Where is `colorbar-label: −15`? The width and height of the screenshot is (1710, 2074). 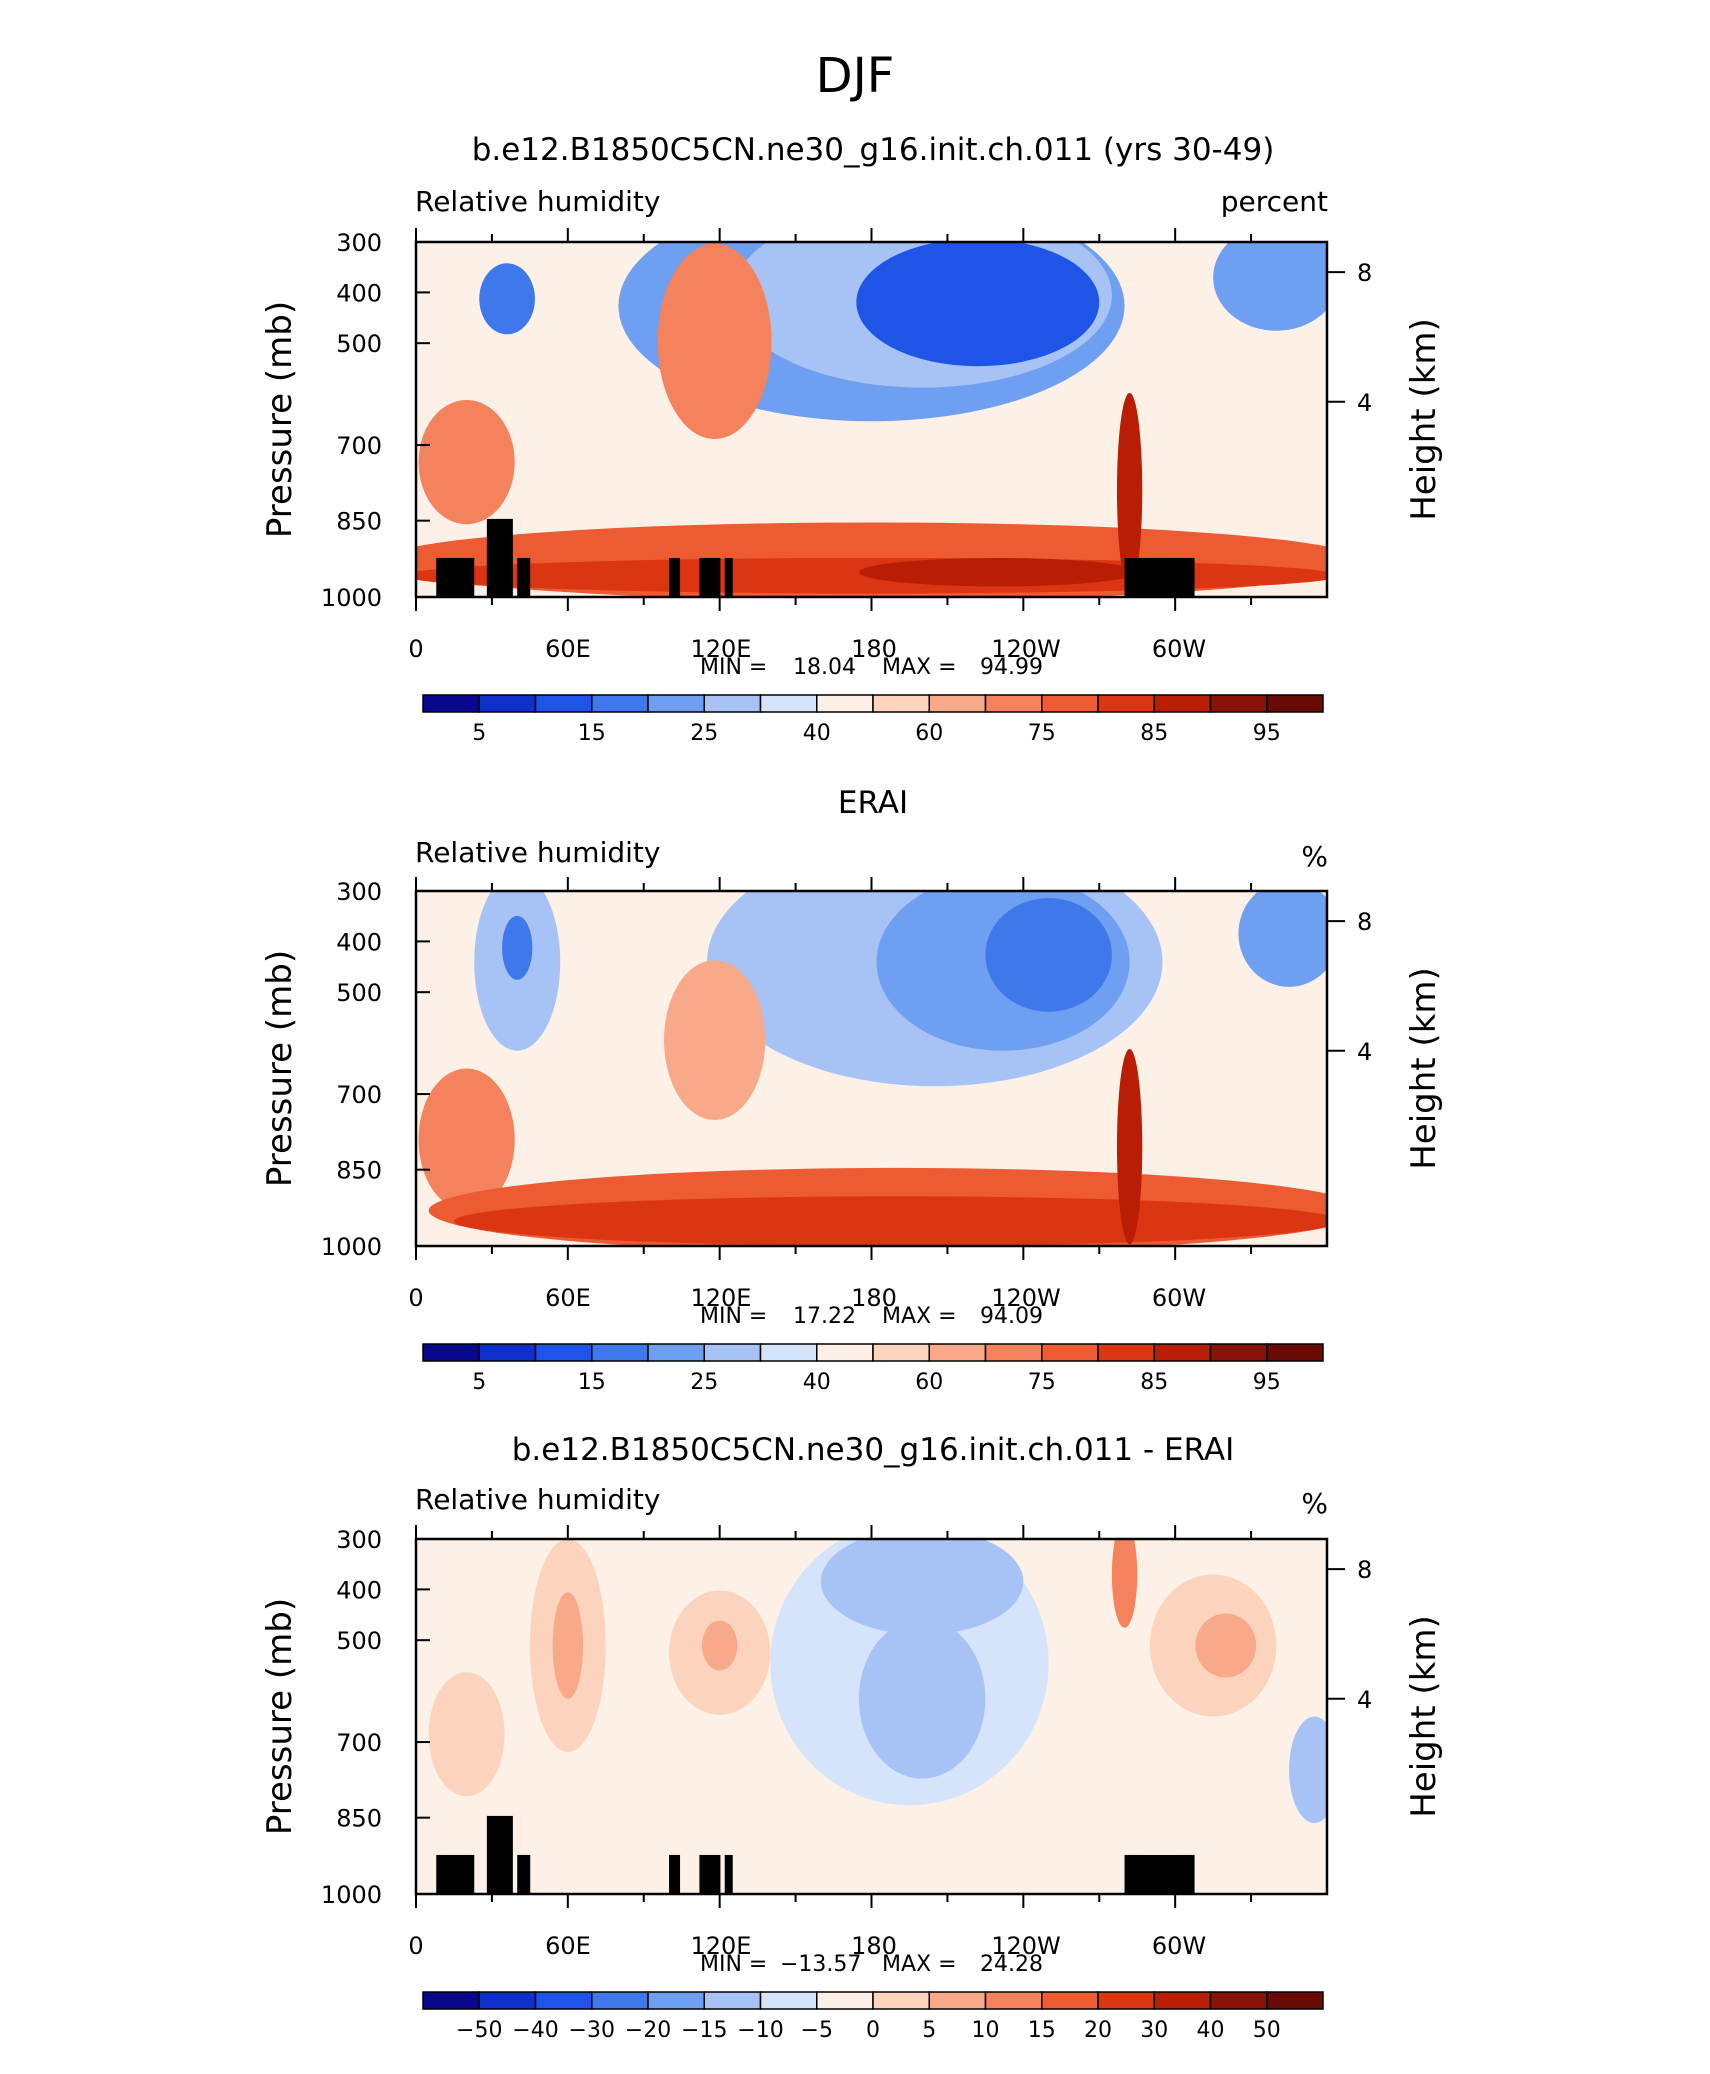
colorbar-label: −15 is located at coordinates (704, 2030).